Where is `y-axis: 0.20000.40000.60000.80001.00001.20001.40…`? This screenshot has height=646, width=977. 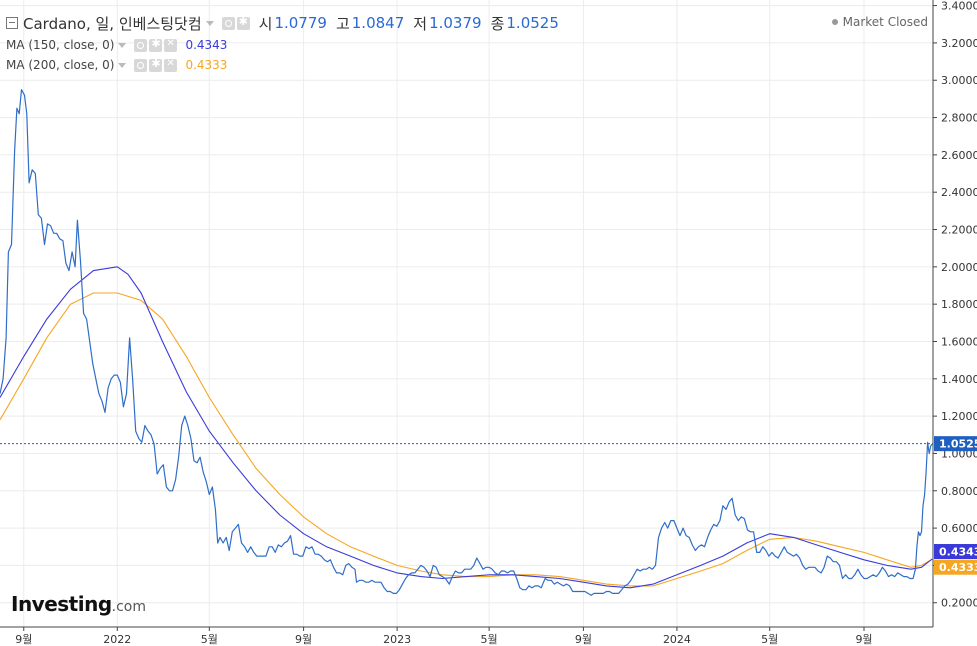 y-axis: 0.20000.40000.60000.80001.00001.20001.40… is located at coordinates (955, 305).